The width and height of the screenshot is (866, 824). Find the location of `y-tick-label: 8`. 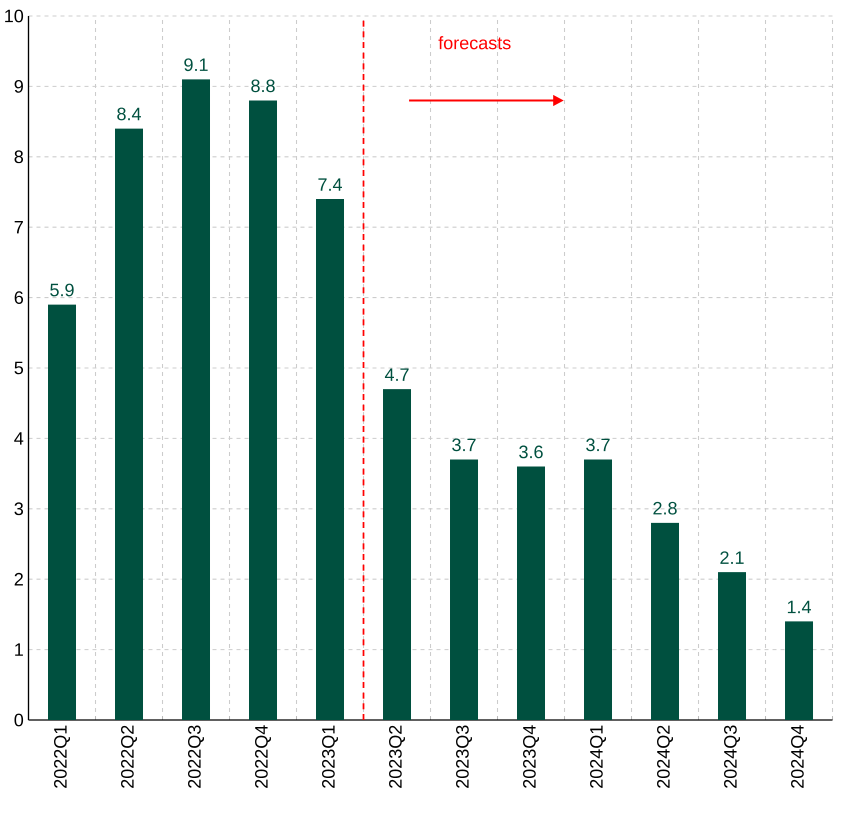

y-tick-label: 8 is located at coordinates (18, 157).